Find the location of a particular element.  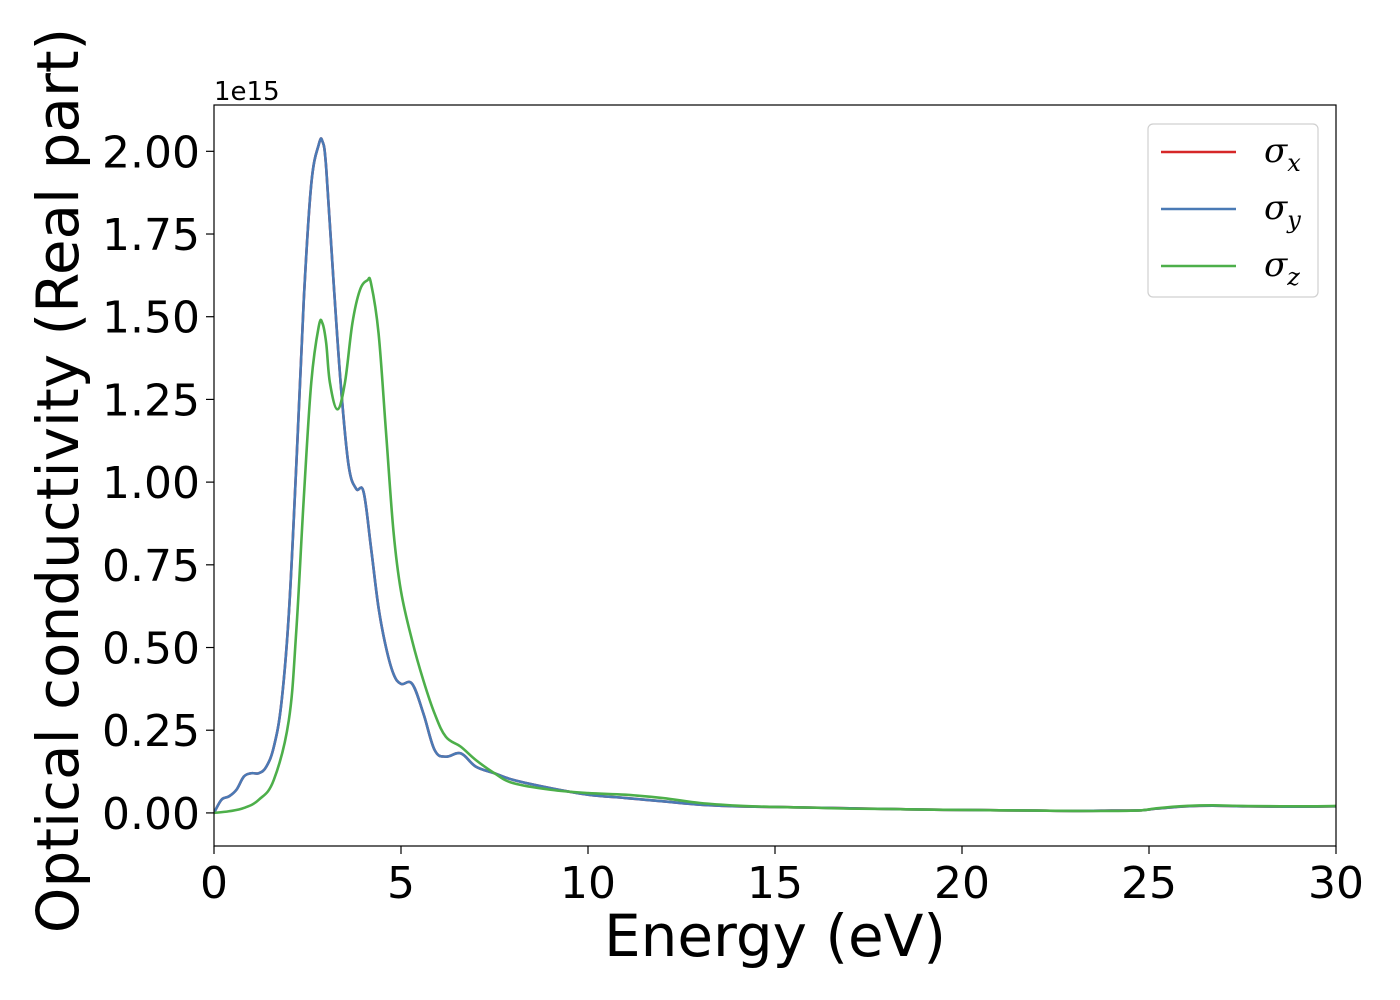

y-tick-label: 0.00 is located at coordinates (151, 814).